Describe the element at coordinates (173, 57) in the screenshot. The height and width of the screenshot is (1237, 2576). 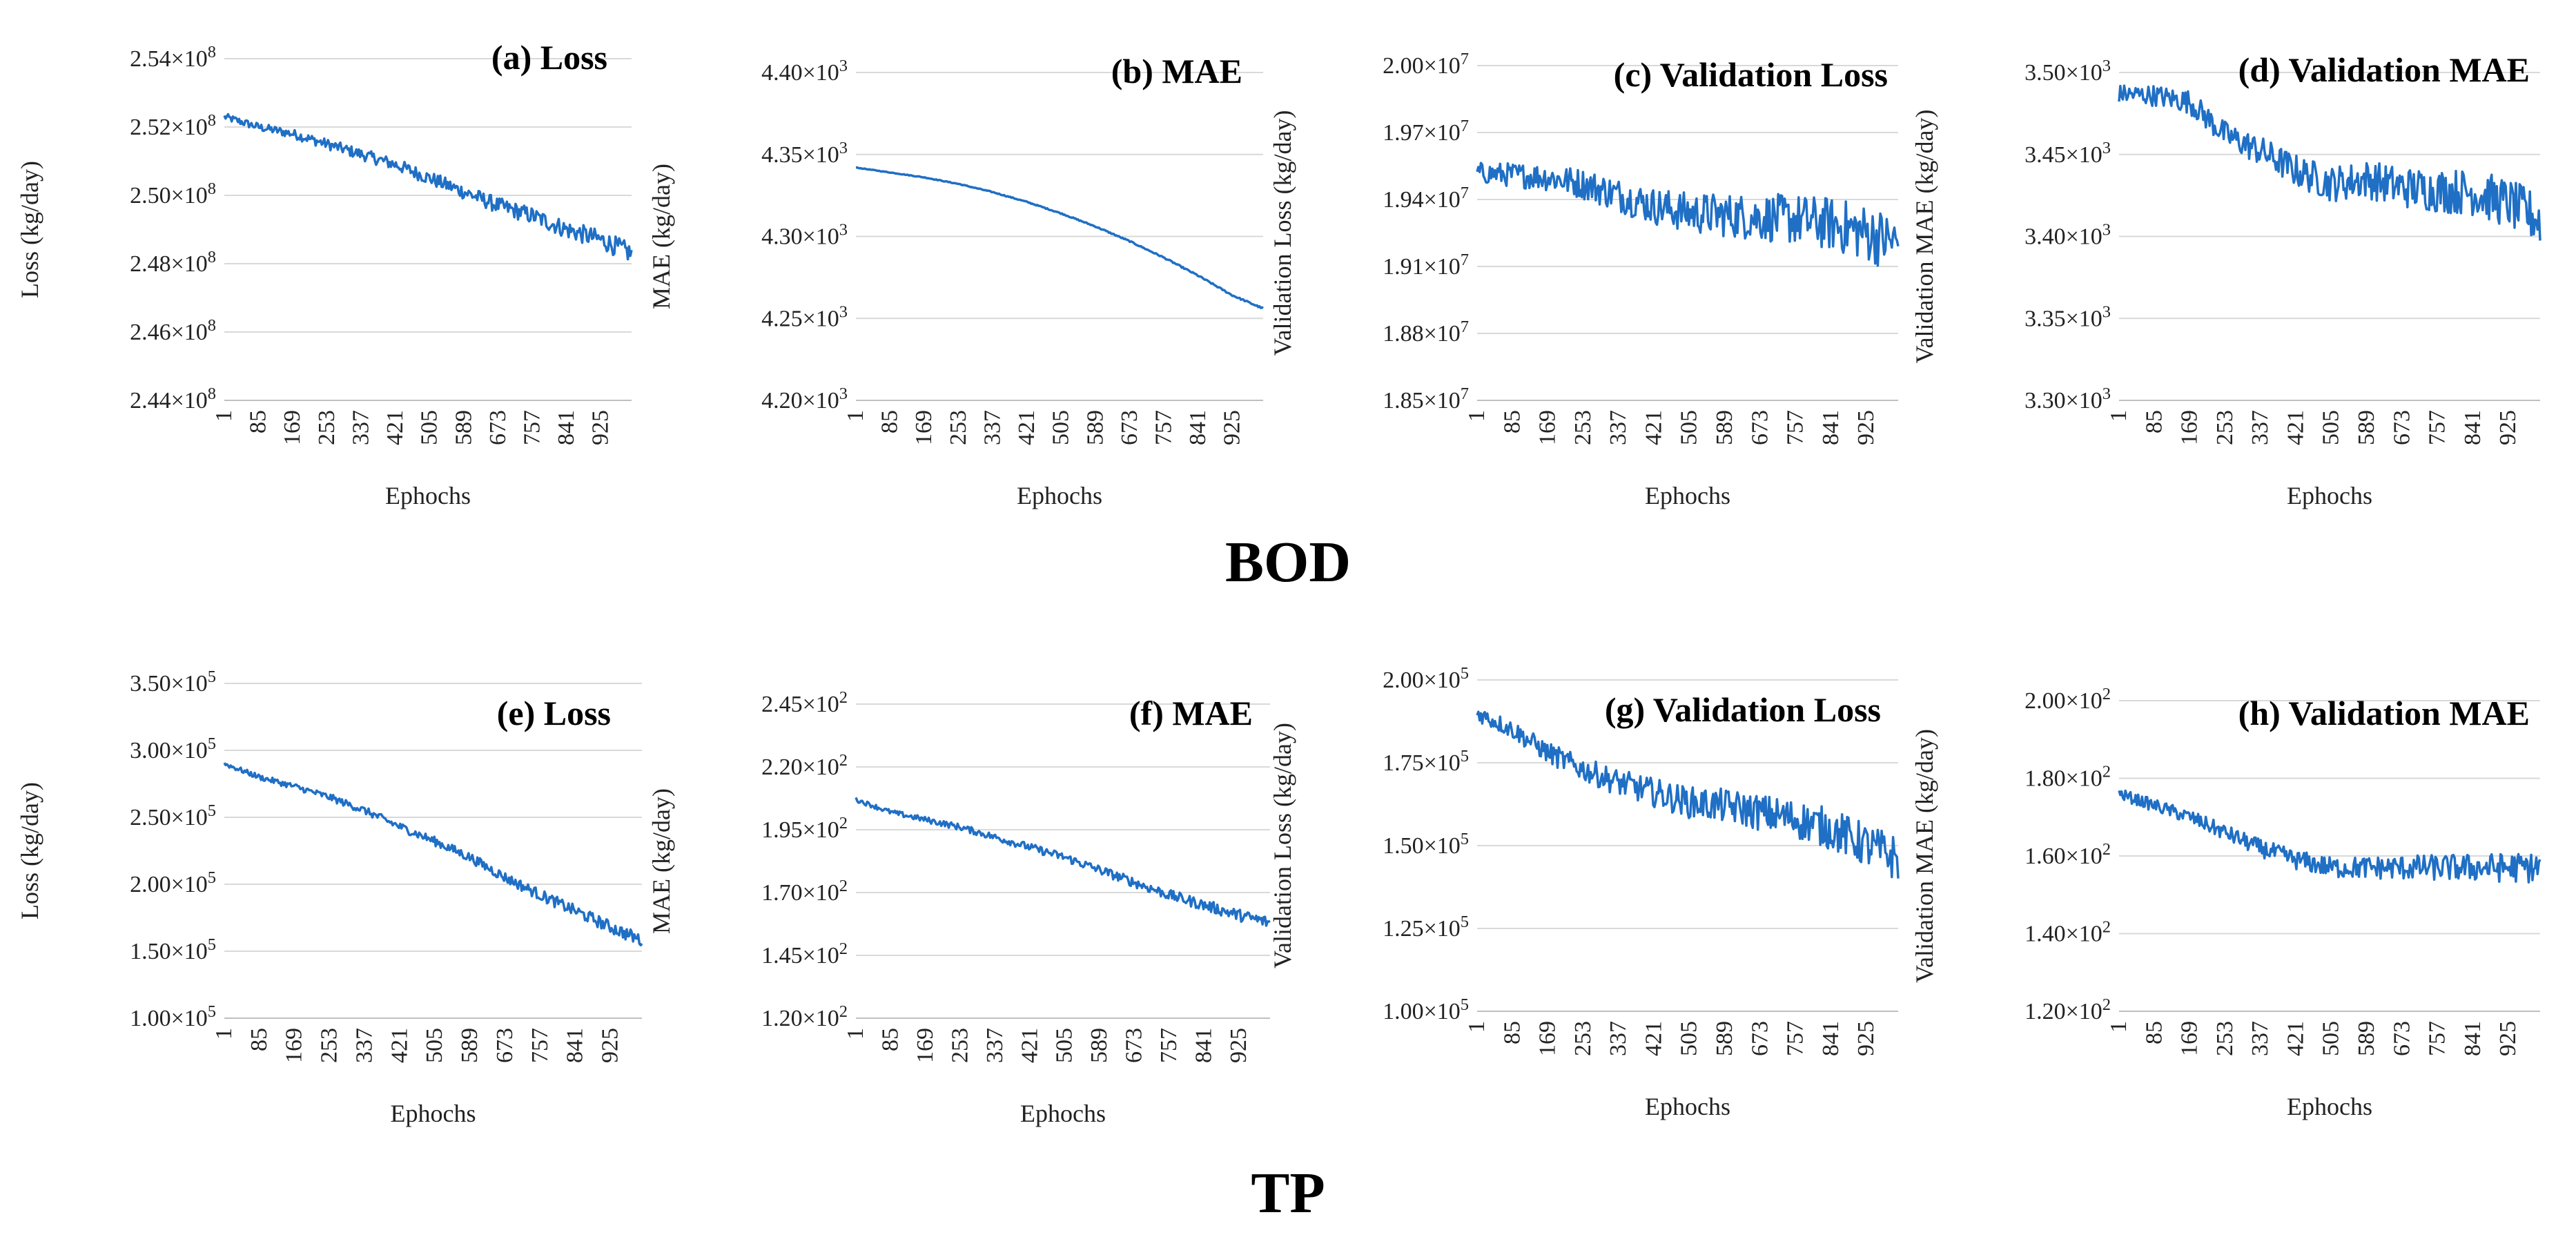
I see `y-tick-label: 2.54×10⁸` at that location.